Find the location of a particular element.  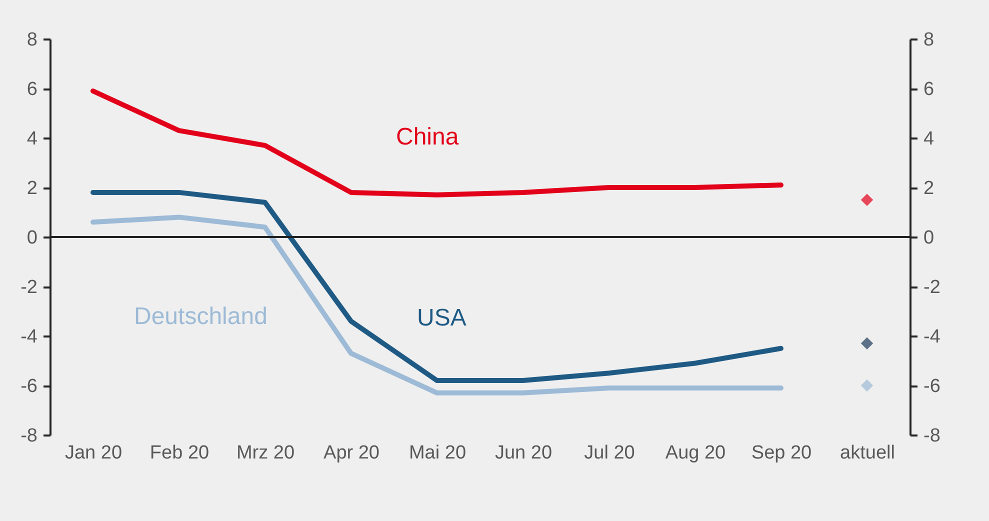

x-tick-label: aktuell is located at coordinates (867, 453).